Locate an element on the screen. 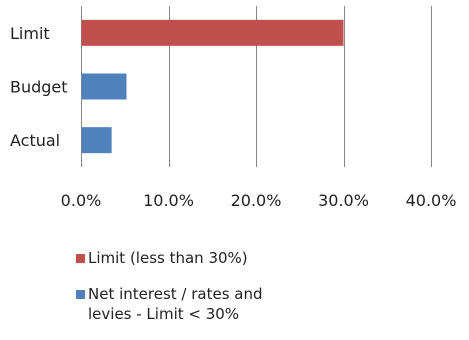 This screenshot has height=340, width=469. category-label-budget: Budget is located at coordinates (39, 87).